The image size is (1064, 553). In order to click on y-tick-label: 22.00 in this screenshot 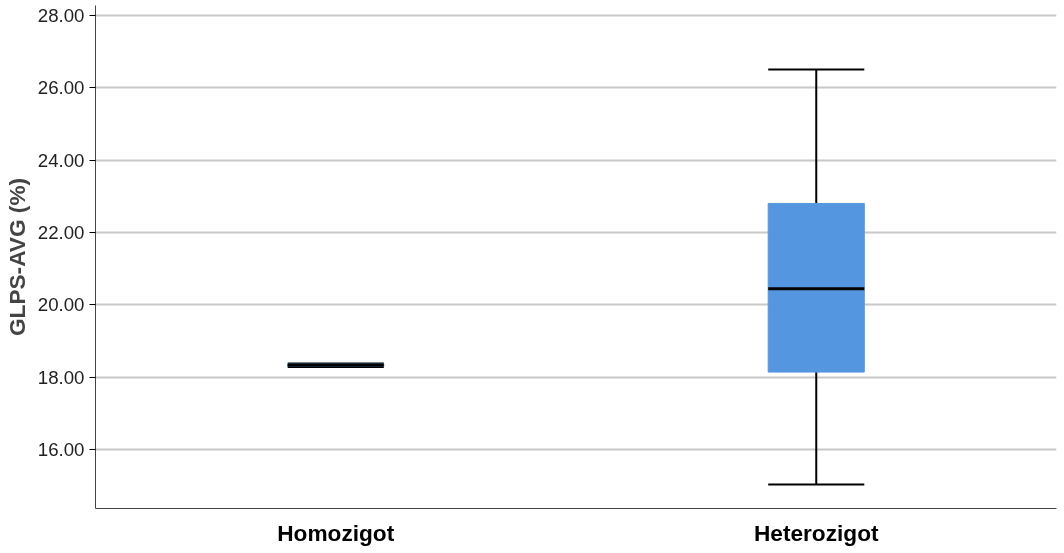, I will do `click(61, 232)`.